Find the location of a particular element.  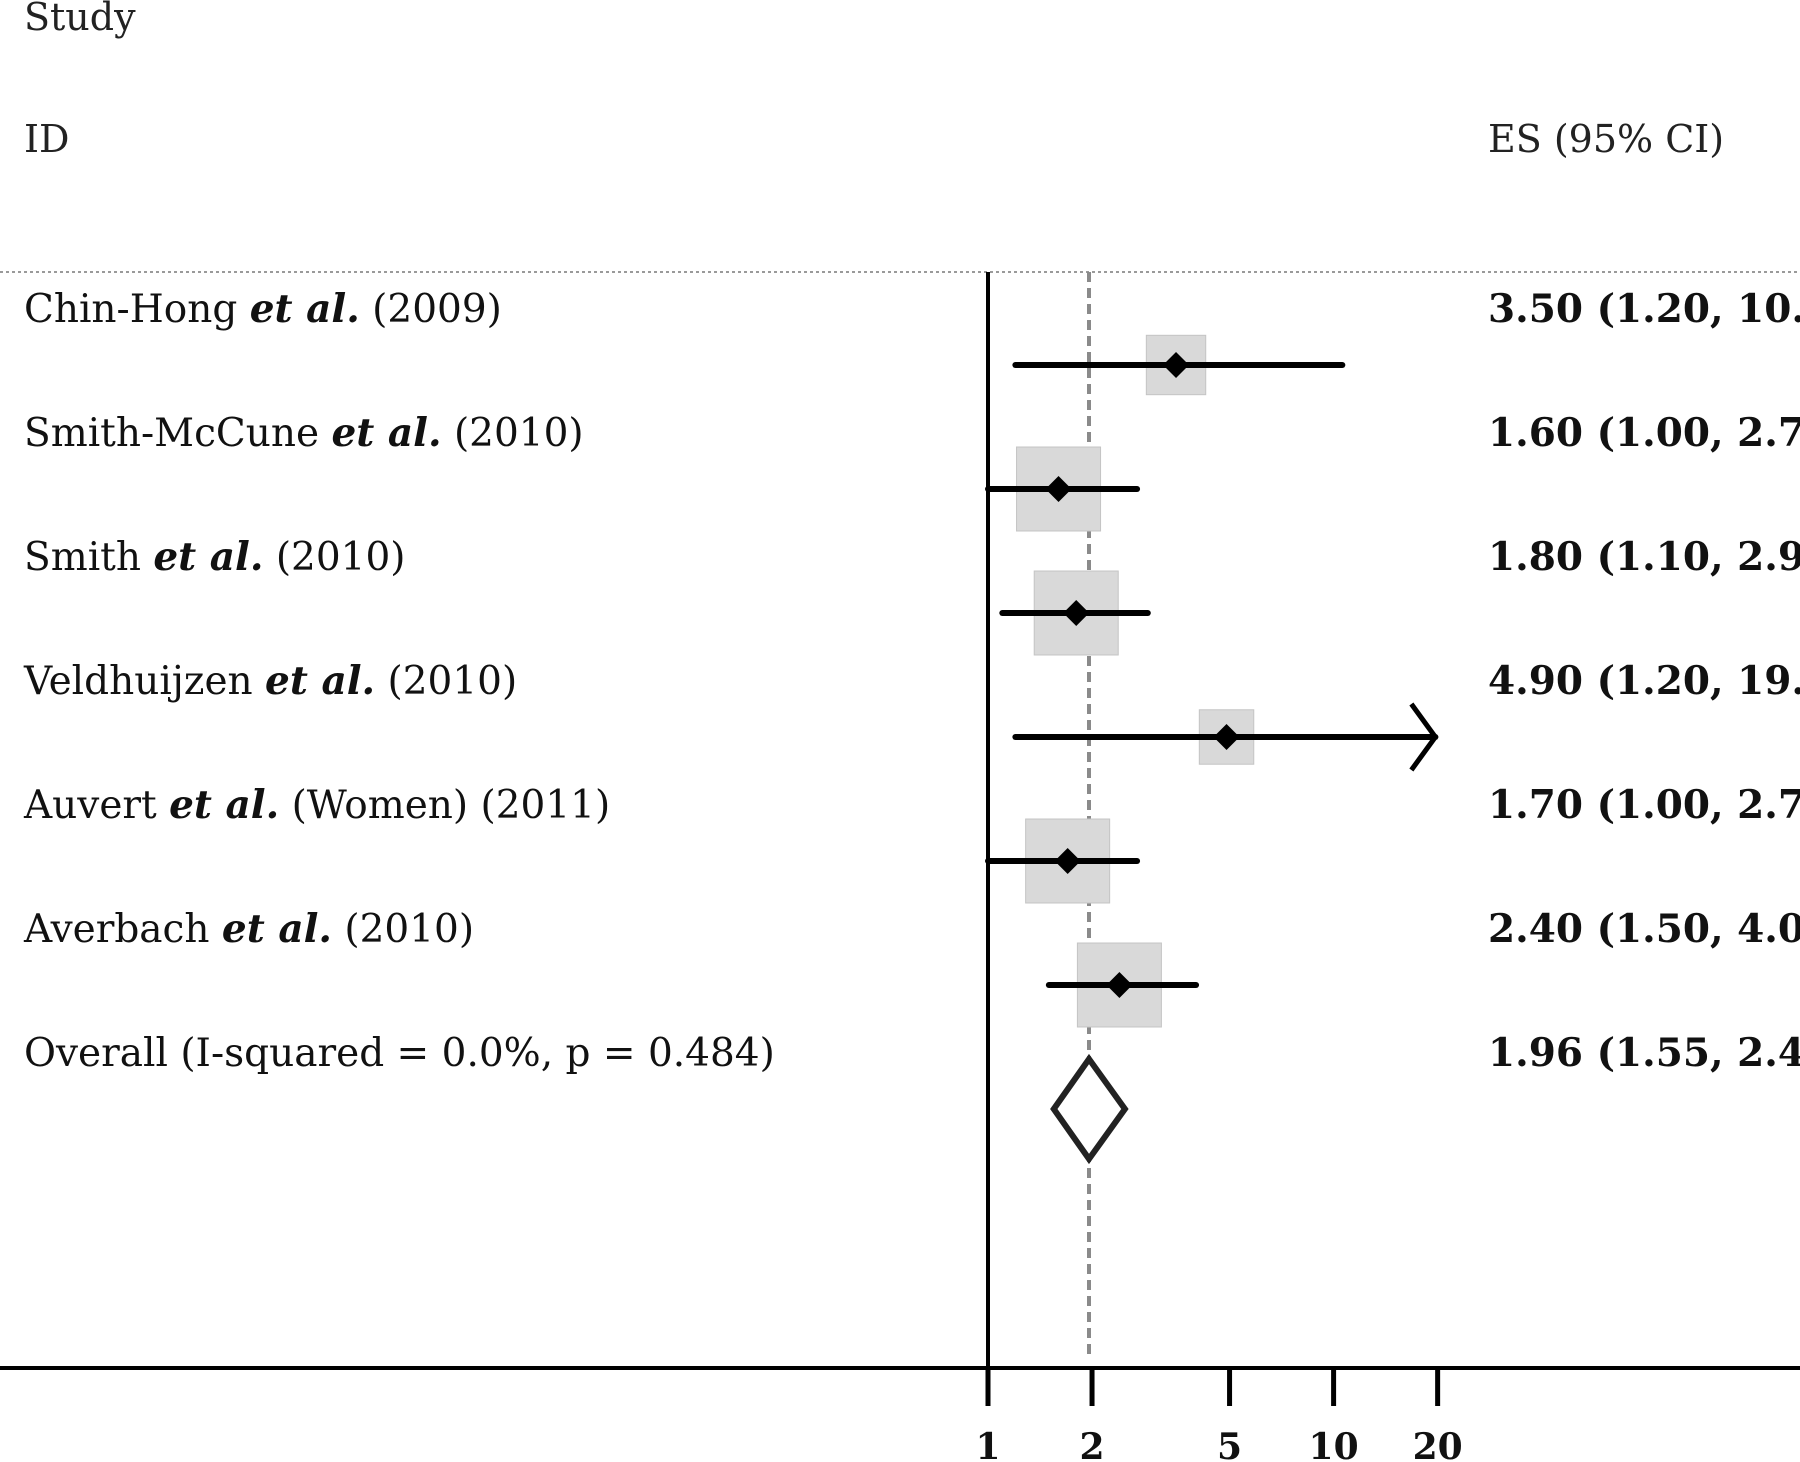

study-year: (Women) (2011) is located at coordinates (444, 805).